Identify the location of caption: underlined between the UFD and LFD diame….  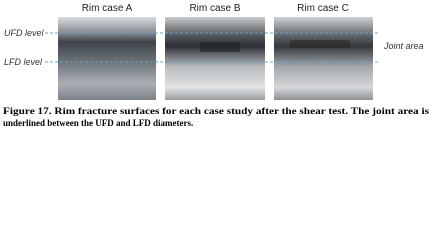
(98, 123).